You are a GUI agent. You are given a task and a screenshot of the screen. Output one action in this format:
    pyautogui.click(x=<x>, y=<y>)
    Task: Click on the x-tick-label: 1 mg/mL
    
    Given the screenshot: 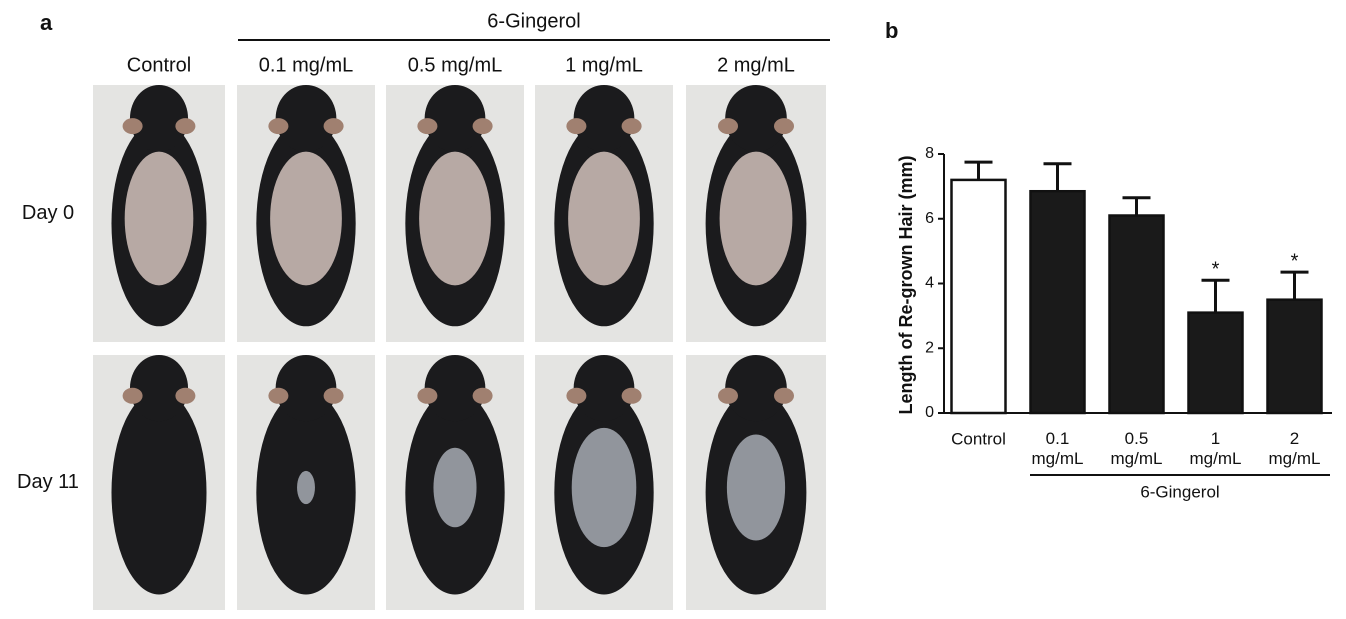 What is the action you would take?
    pyautogui.click(x=1216, y=448)
    